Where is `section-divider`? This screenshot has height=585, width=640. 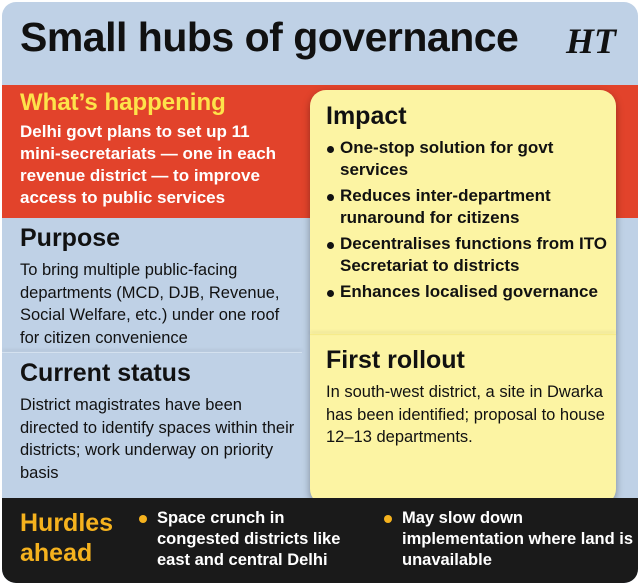
section-divider is located at coordinates (152, 352).